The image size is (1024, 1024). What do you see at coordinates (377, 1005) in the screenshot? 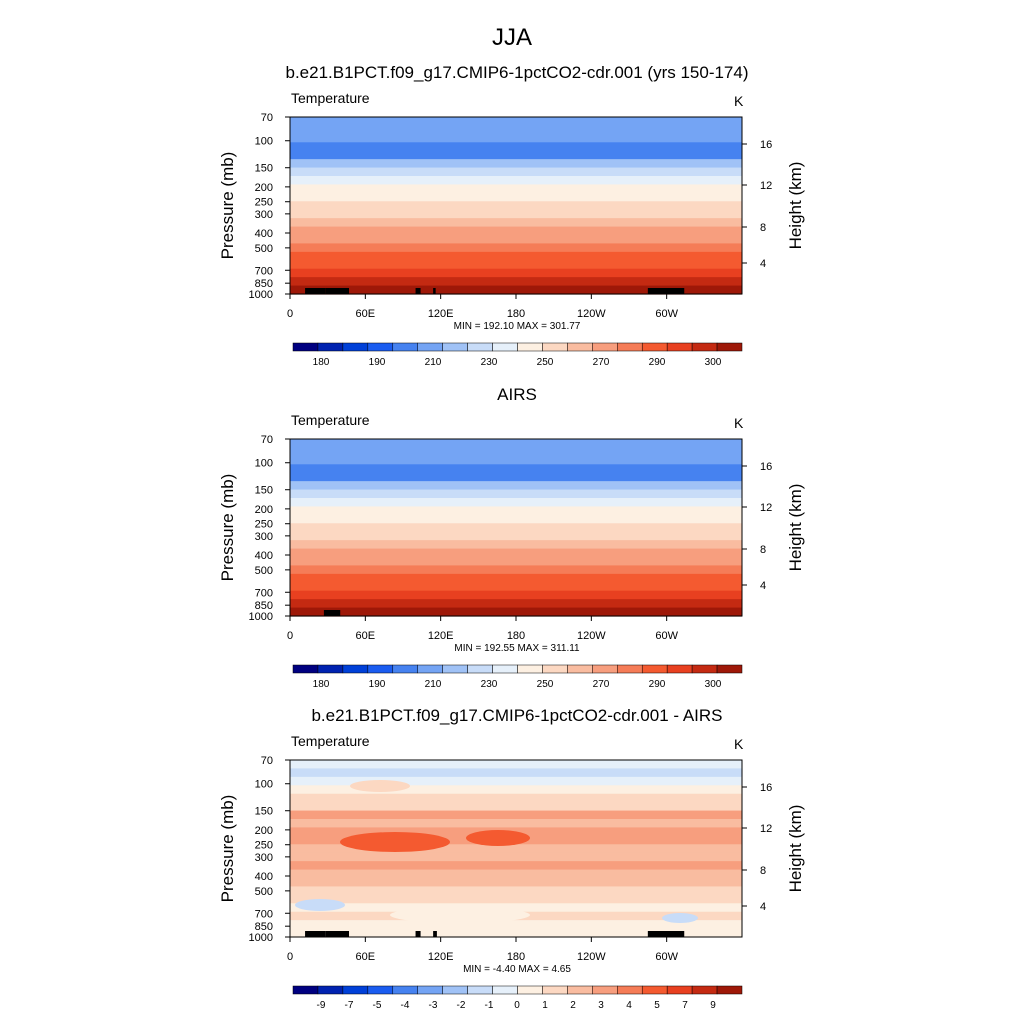
I see `colorbar-label: -5` at bounding box center [377, 1005].